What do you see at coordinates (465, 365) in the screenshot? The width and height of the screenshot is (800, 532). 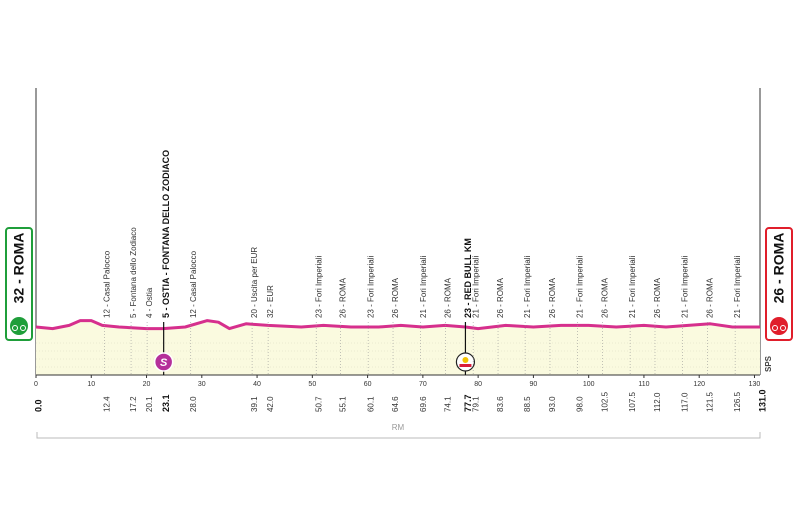 I see `redbull-text` at bounding box center [465, 365].